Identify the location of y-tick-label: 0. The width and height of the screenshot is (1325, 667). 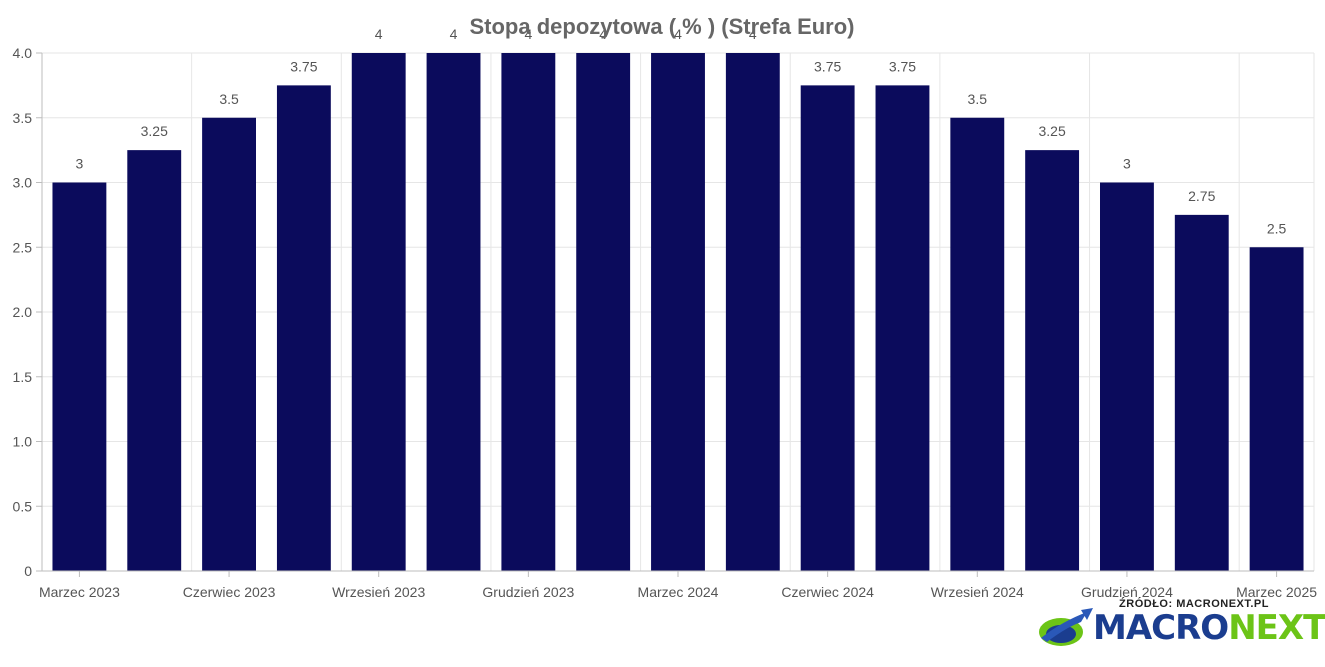
(28, 571).